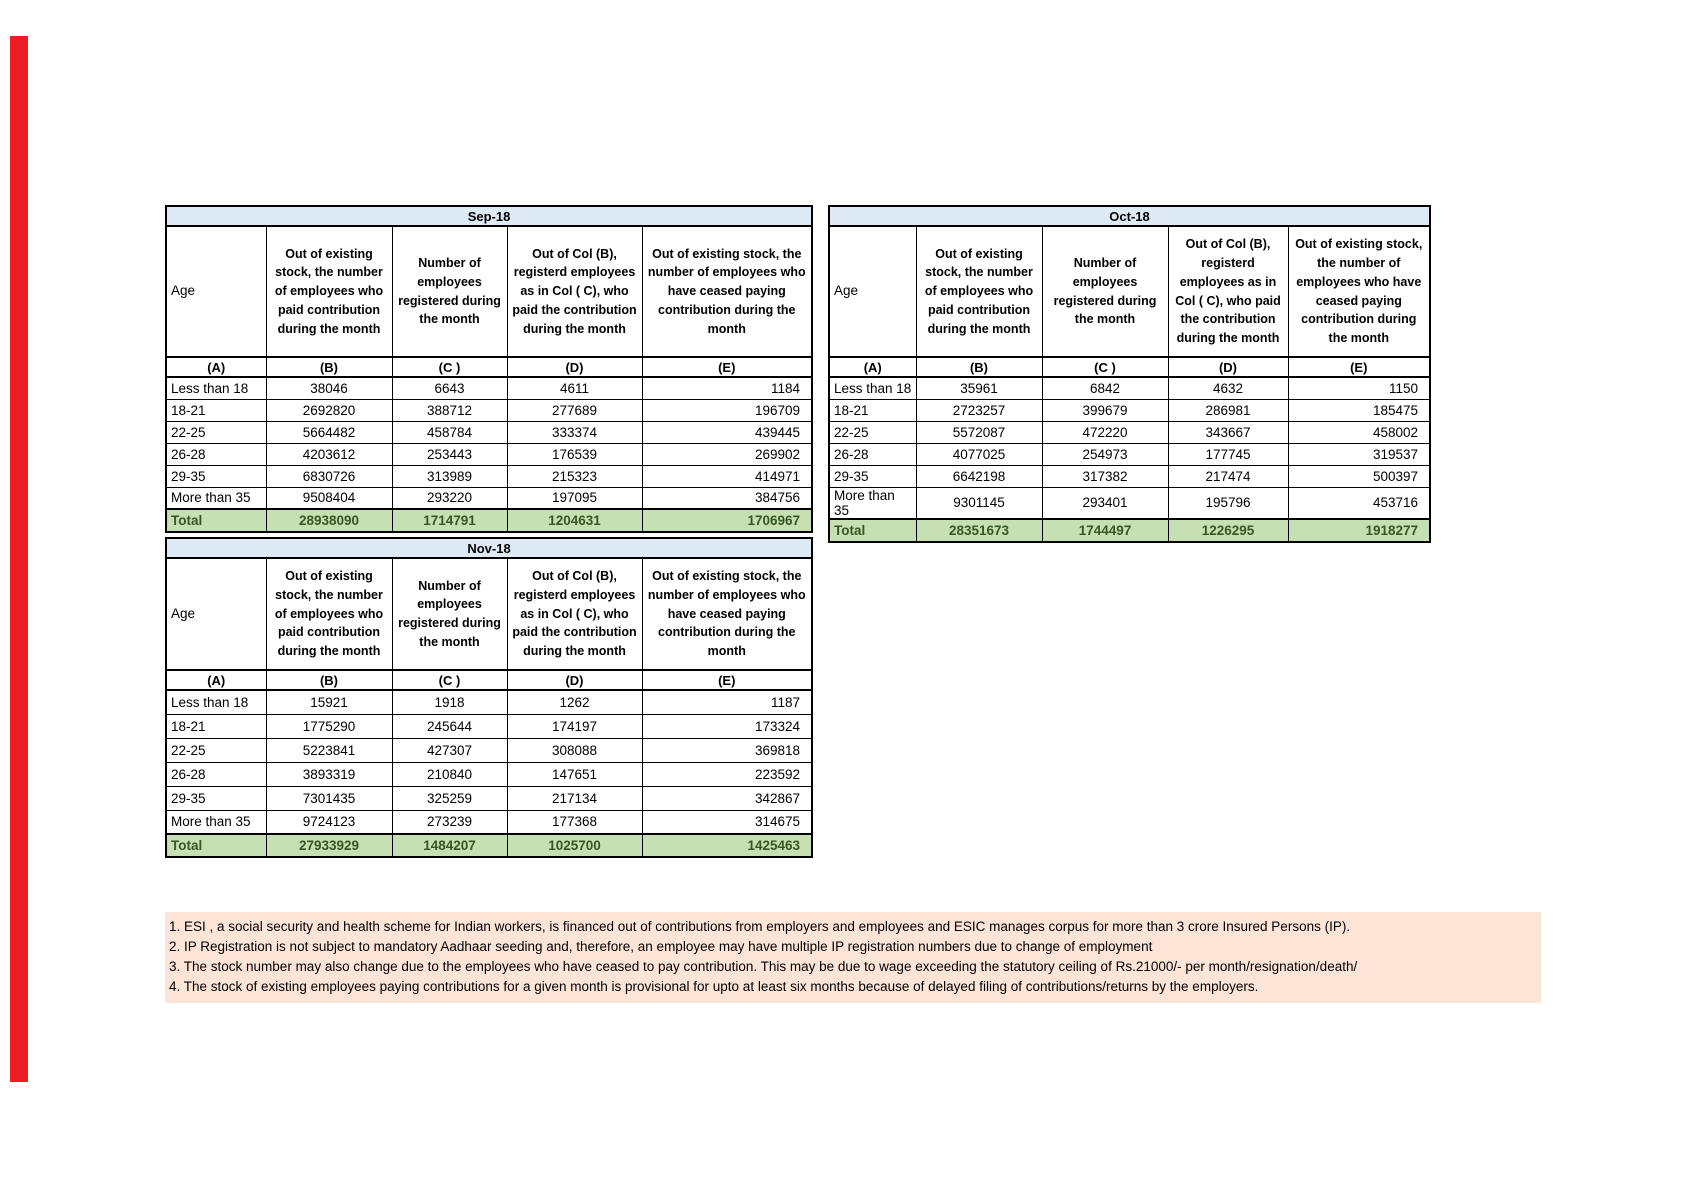 This screenshot has height=1191, width=1684. Describe the element at coordinates (449, 520) in the screenshot. I see `total-value-c: 1714791` at that location.